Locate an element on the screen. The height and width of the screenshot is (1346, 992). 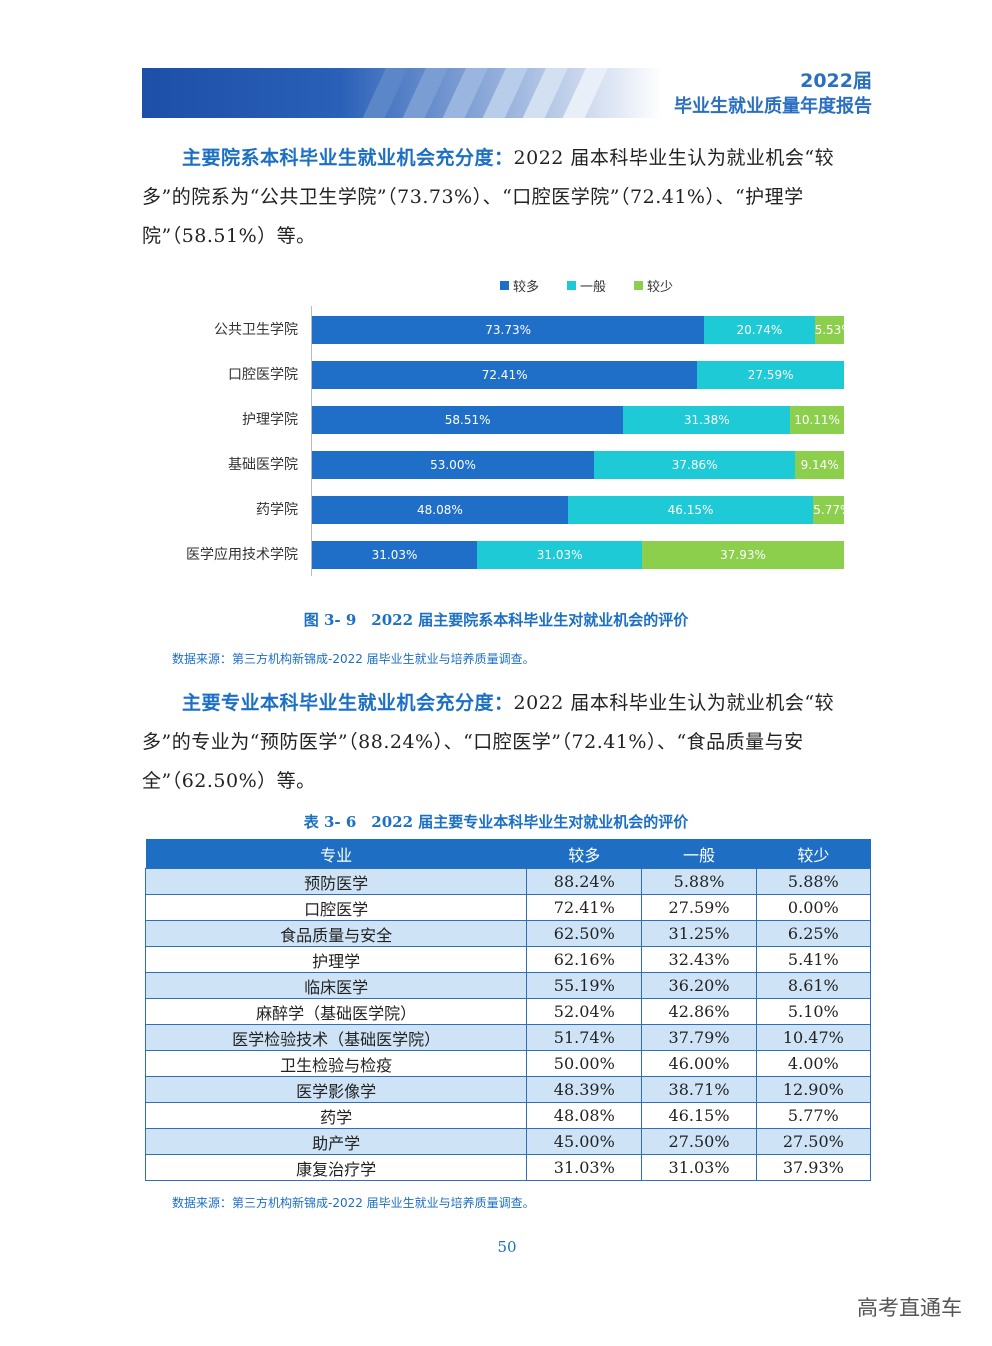
table-cell: 麻醉学（基础医学院） is located at coordinates (336, 1011).